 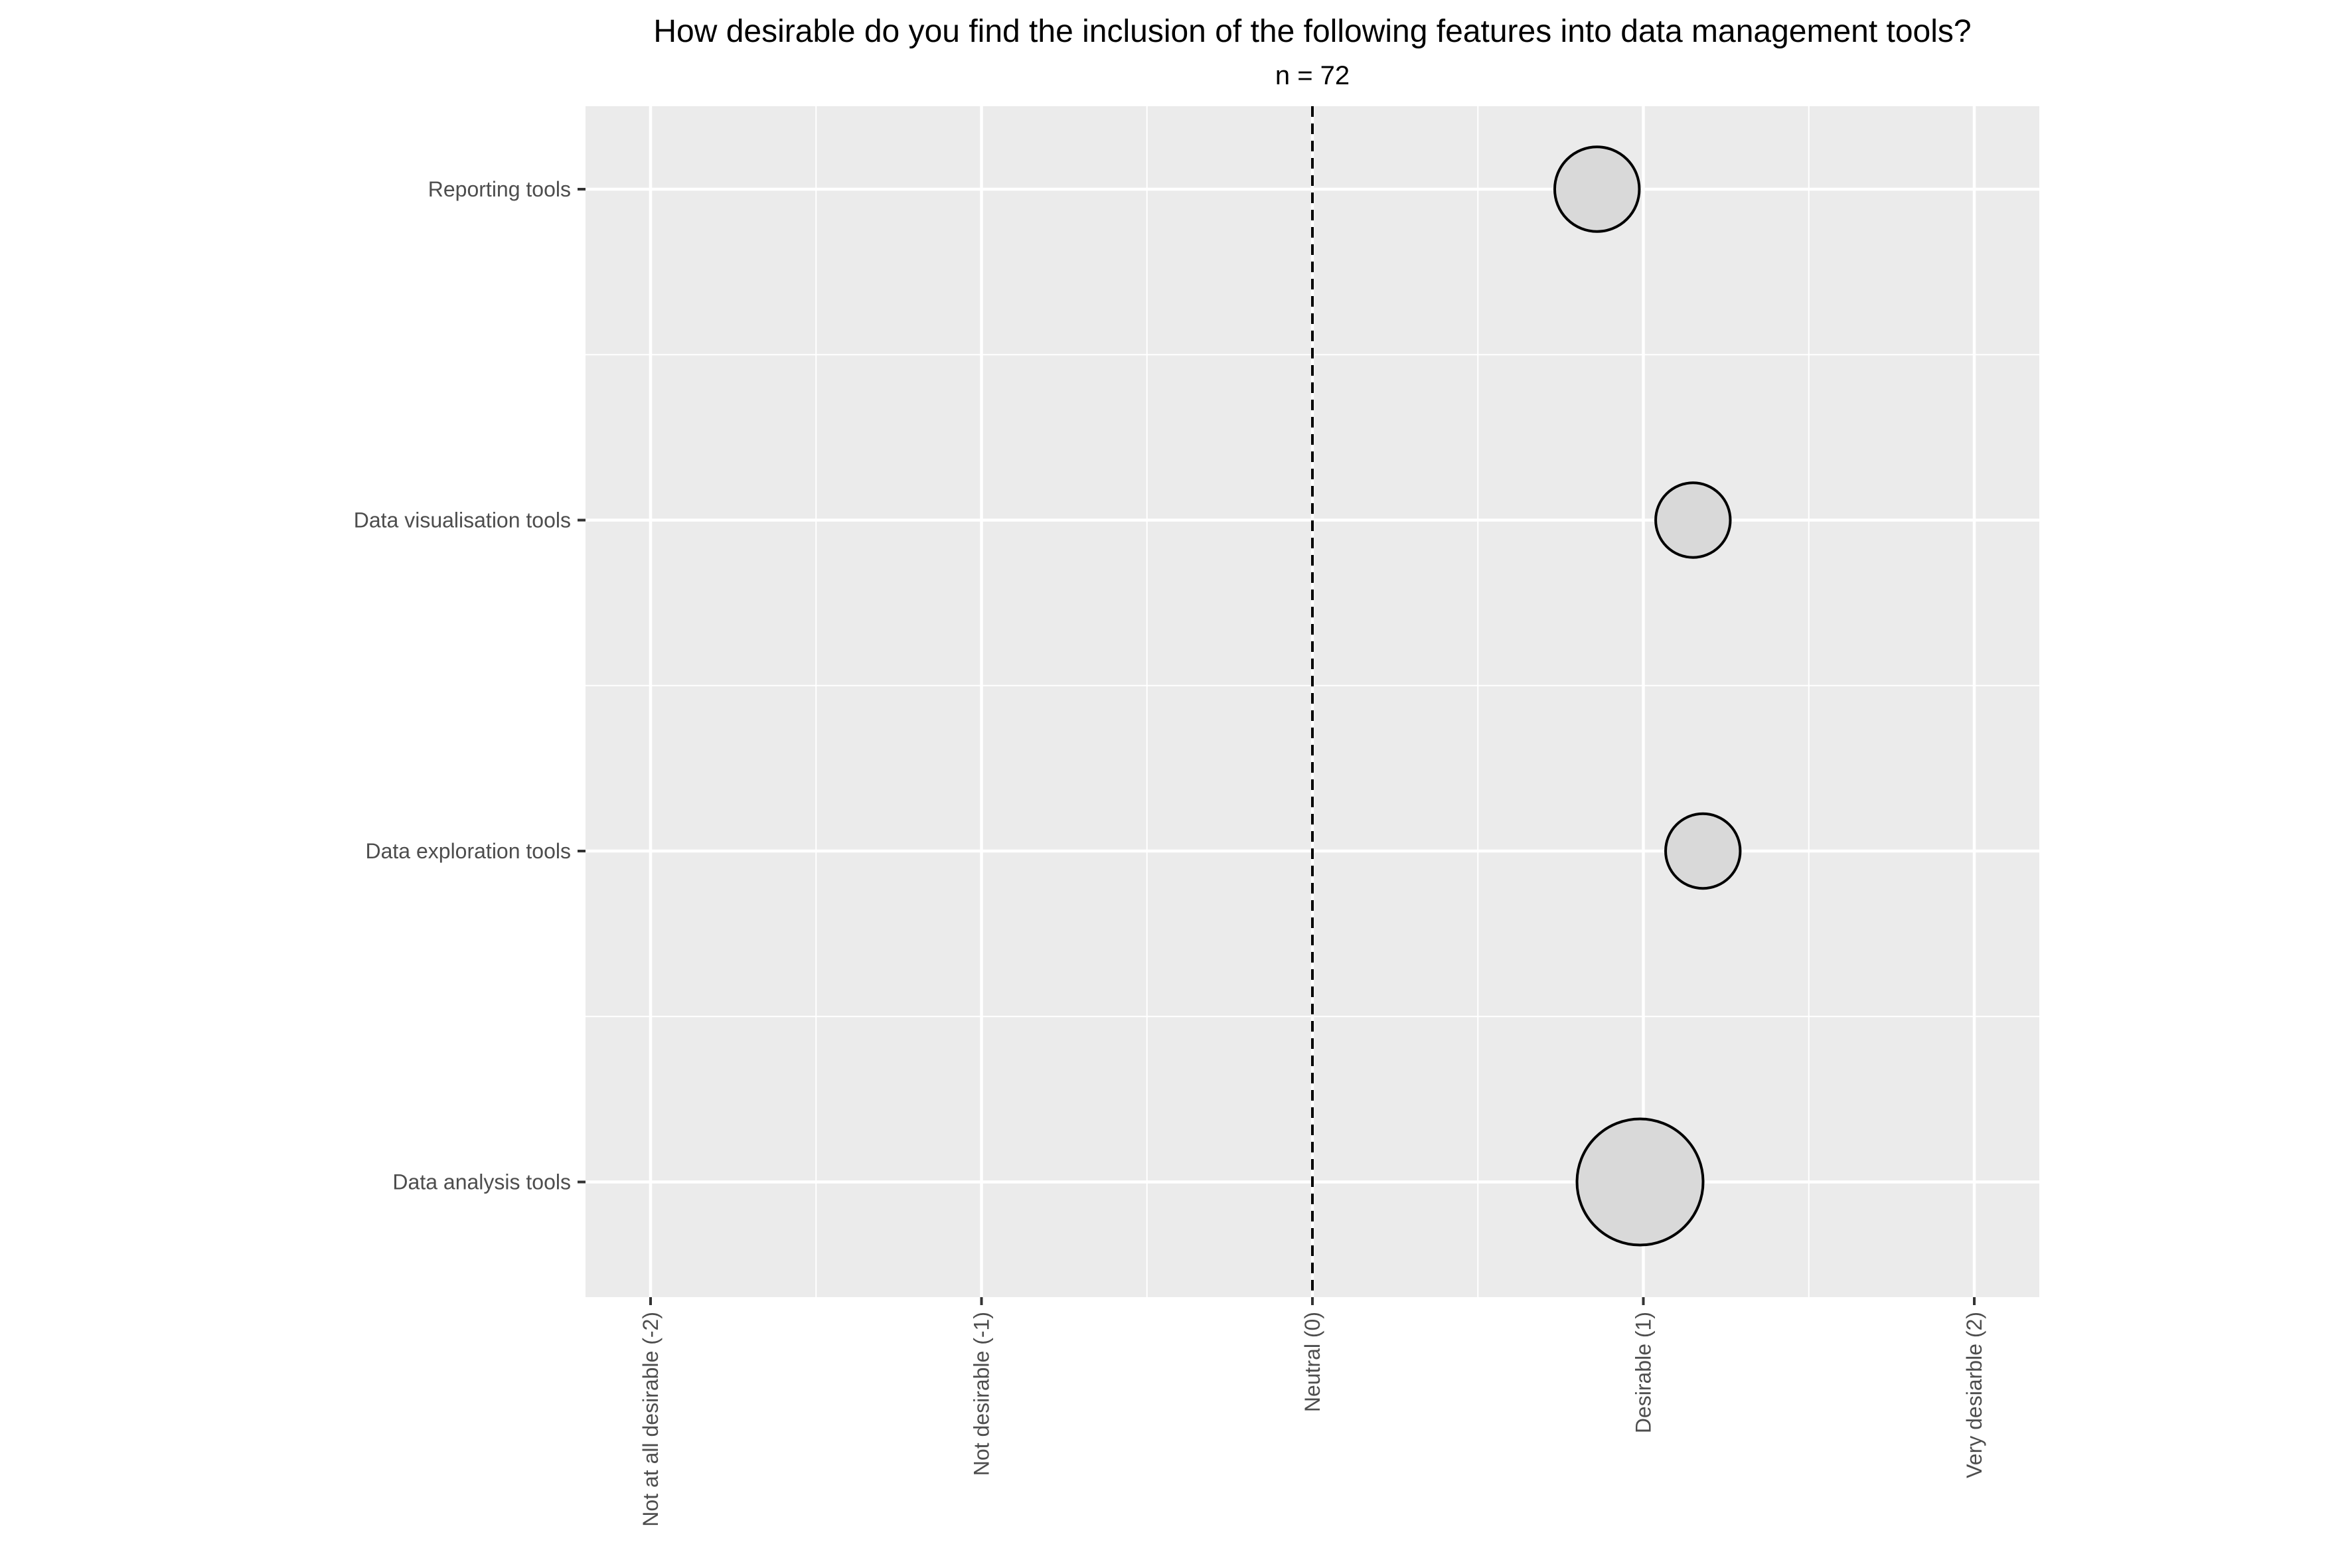 I want to click on points, so click(x=1647, y=696).